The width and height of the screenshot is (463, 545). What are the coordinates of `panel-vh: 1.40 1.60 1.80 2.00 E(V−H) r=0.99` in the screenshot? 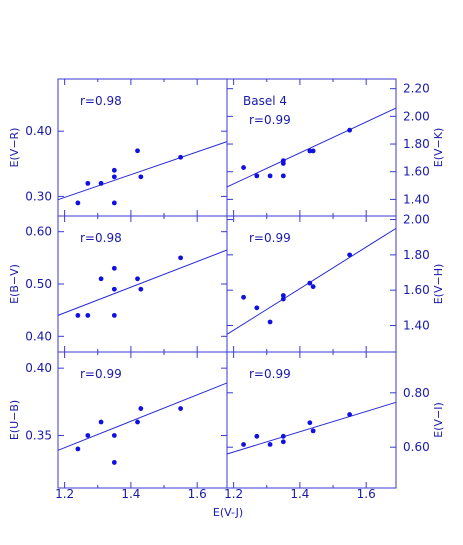 It's located at (335, 283).